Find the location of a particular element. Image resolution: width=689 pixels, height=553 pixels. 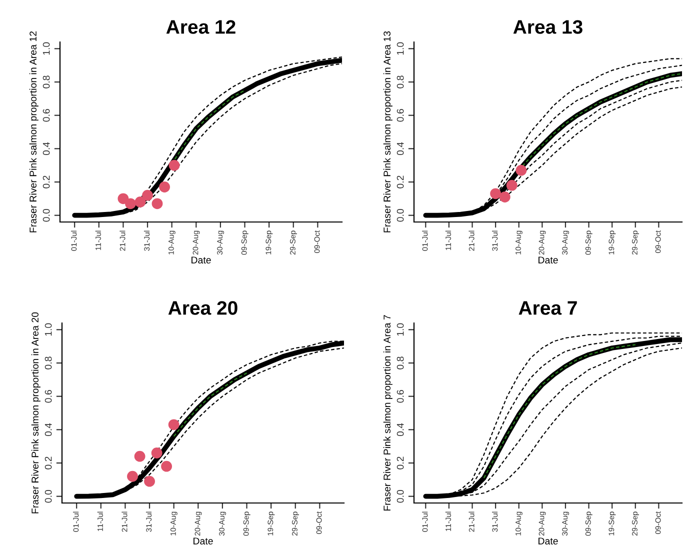

chart-title: Area 13 is located at coordinates (547, 27).